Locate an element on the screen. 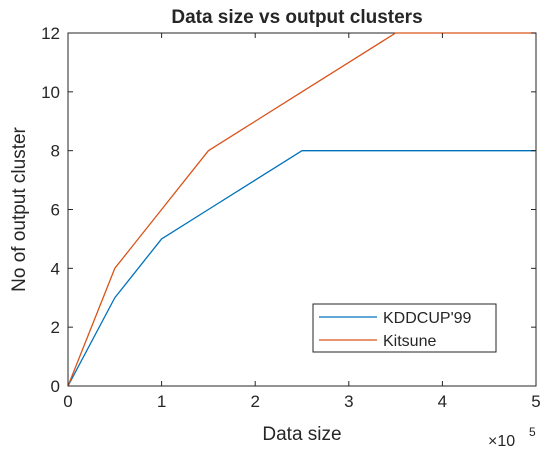 The image size is (550, 455). y-tick-label: 0 is located at coordinates (55, 386).